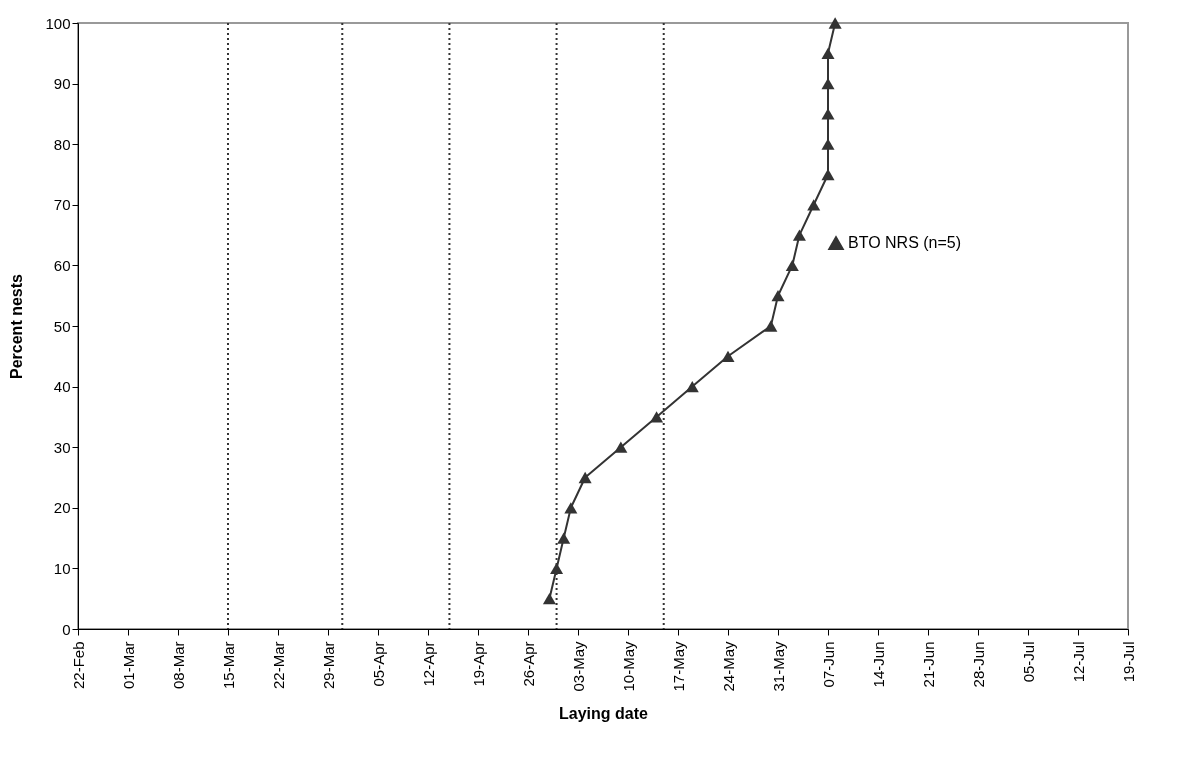 This screenshot has width=1179, height=763. Describe the element at coordinates (62, 265) in the screenshot. I see `y-tick-label: 60` at that location.